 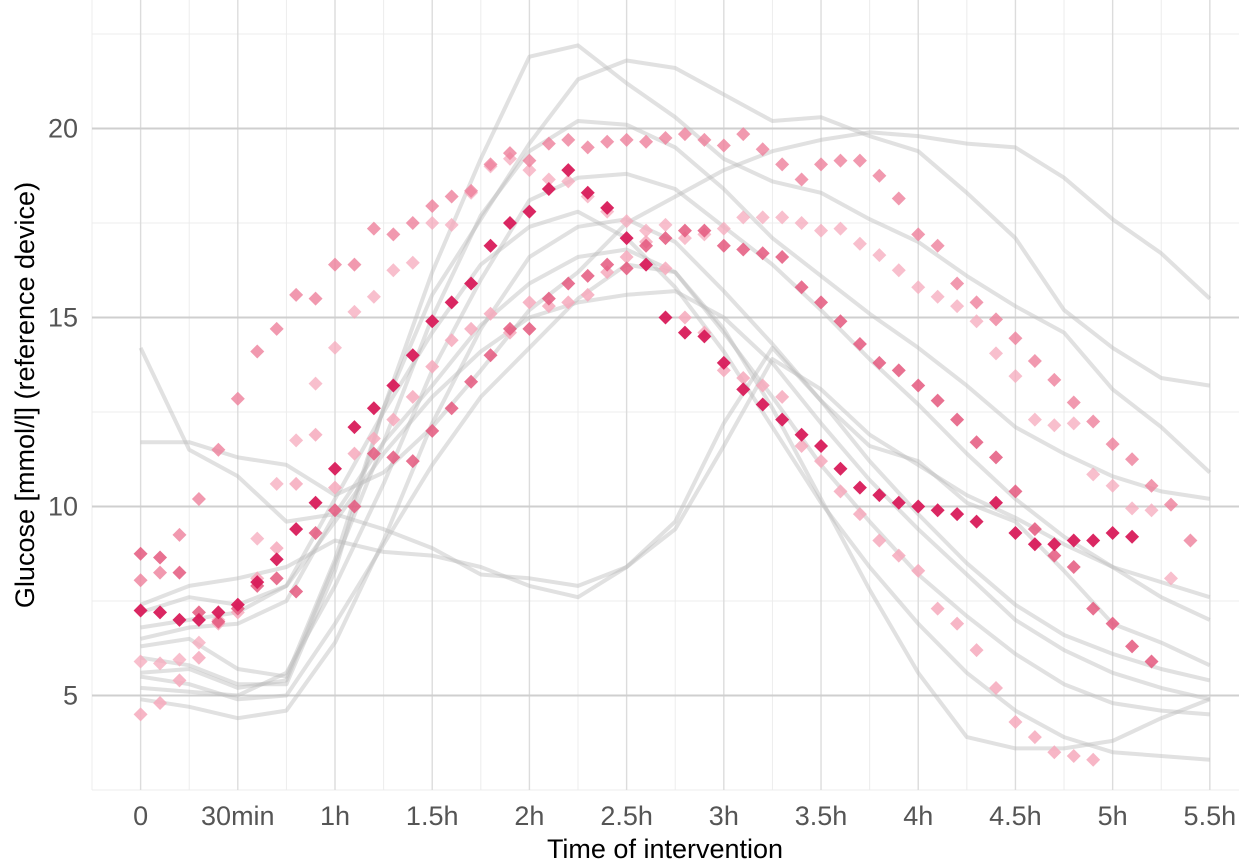 What do you see at coordinates (1015, 816) in the screenshot?
I see `x-tick-label: 4.5h` at bounding box center [1015, 816].